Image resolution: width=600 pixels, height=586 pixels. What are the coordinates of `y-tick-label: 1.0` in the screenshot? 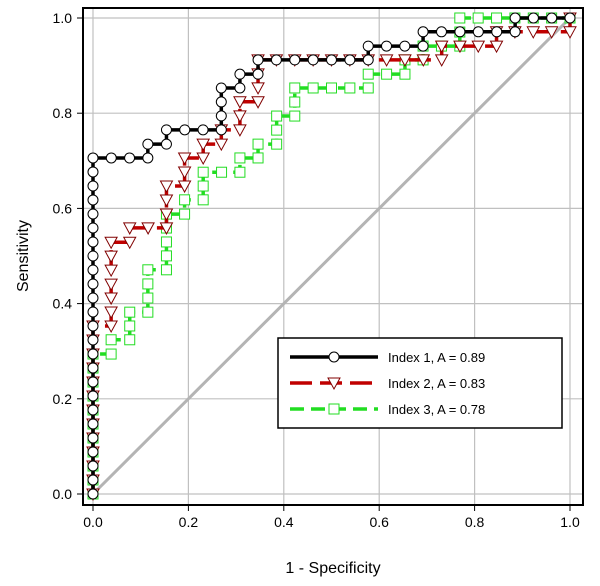 It's located at (63, 18).